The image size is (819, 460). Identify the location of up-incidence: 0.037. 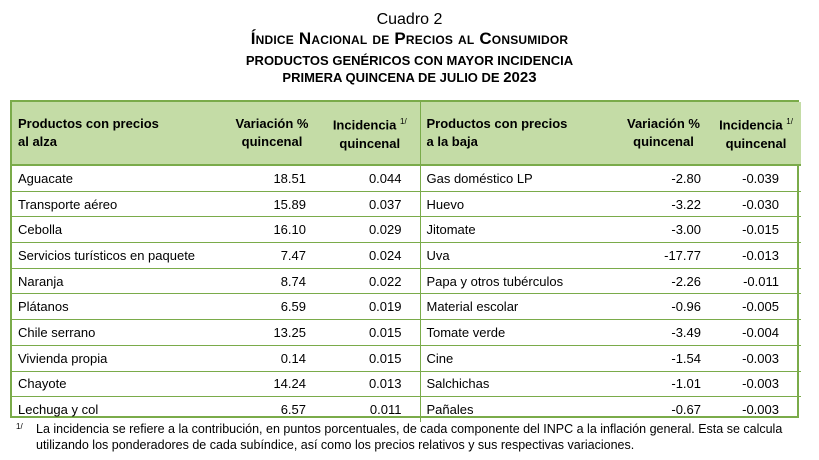
(370, 204).